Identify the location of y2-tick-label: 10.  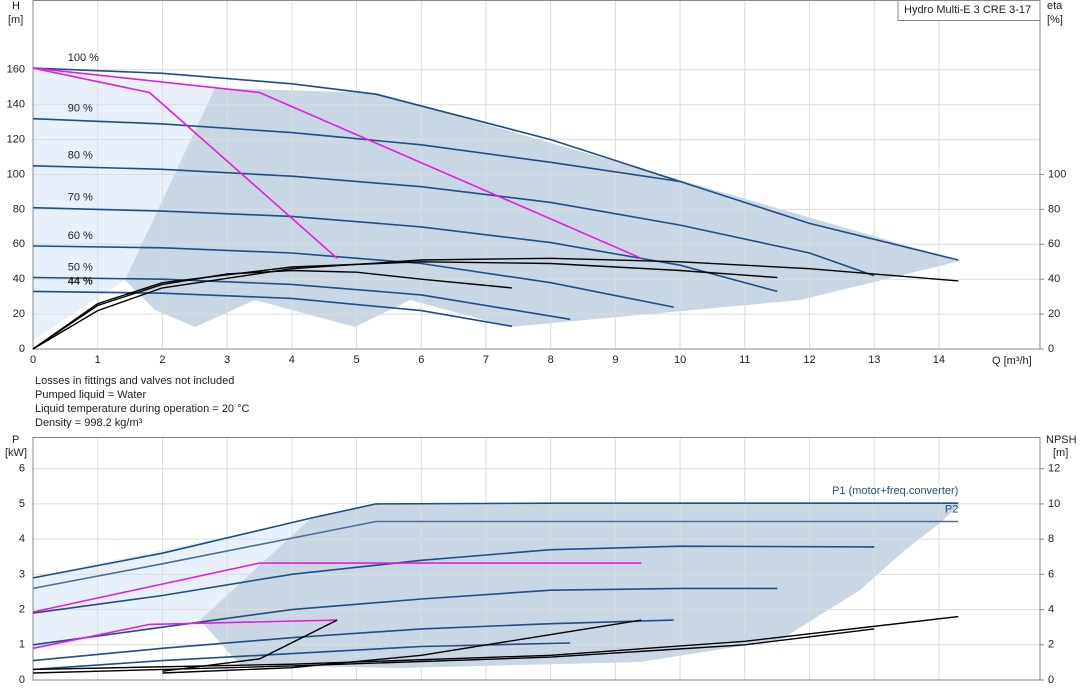
(1054, 504).